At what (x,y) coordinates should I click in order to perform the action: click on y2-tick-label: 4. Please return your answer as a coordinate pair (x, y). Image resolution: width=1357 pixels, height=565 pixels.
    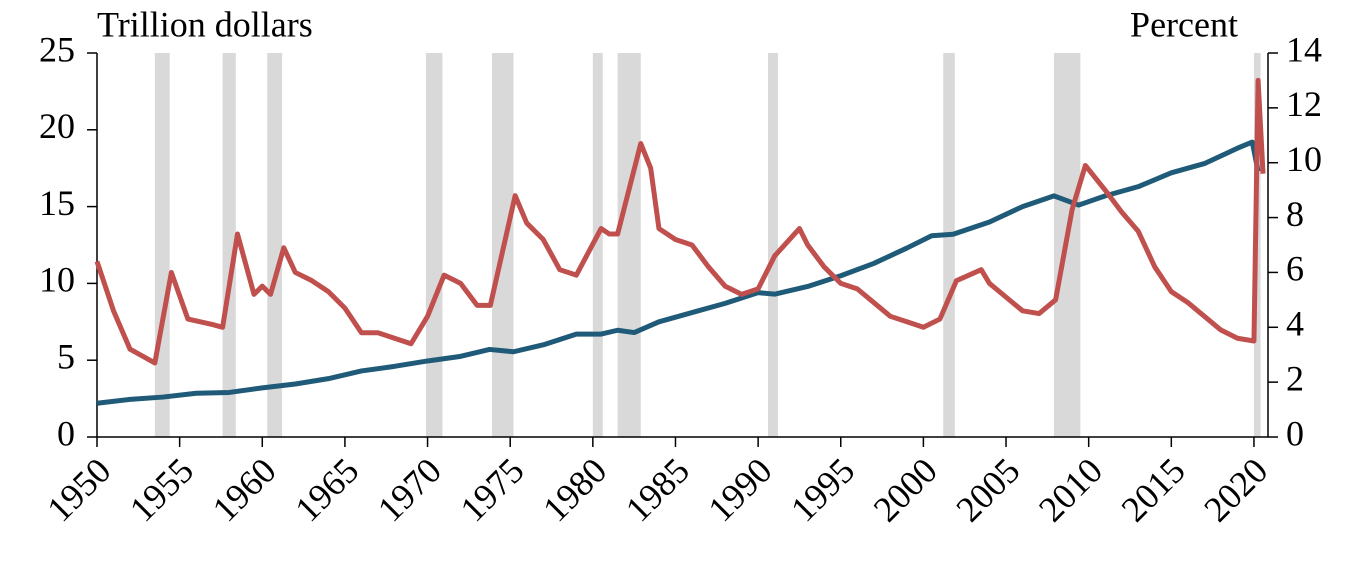
    Looking at the image, I should click on (1295, 324).